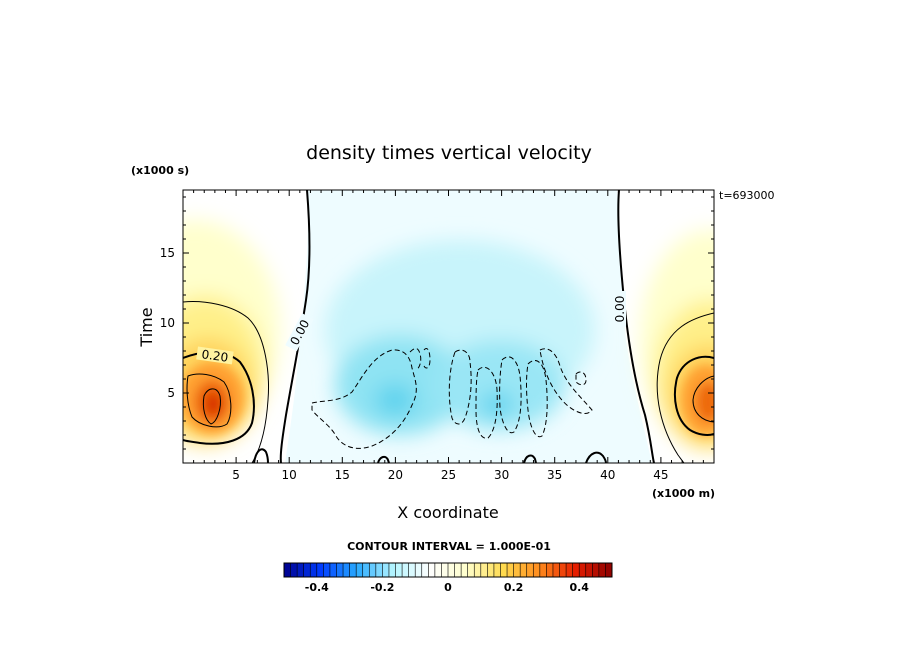  What do you see at coordinates (660, 475) in the screenshot?
I see `x-tick-label: 45` at bounding box center [660, 475].